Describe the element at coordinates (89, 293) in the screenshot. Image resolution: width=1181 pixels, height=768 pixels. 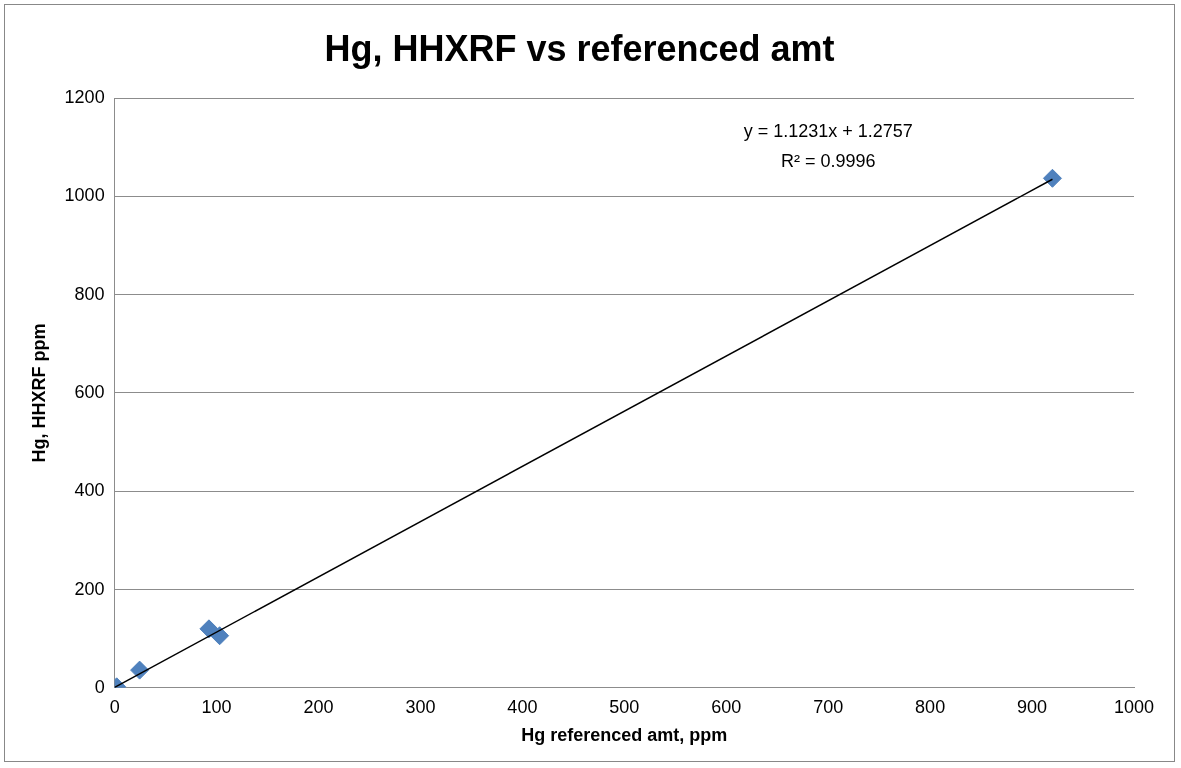
I see `y-tick-label: 800` at that location.